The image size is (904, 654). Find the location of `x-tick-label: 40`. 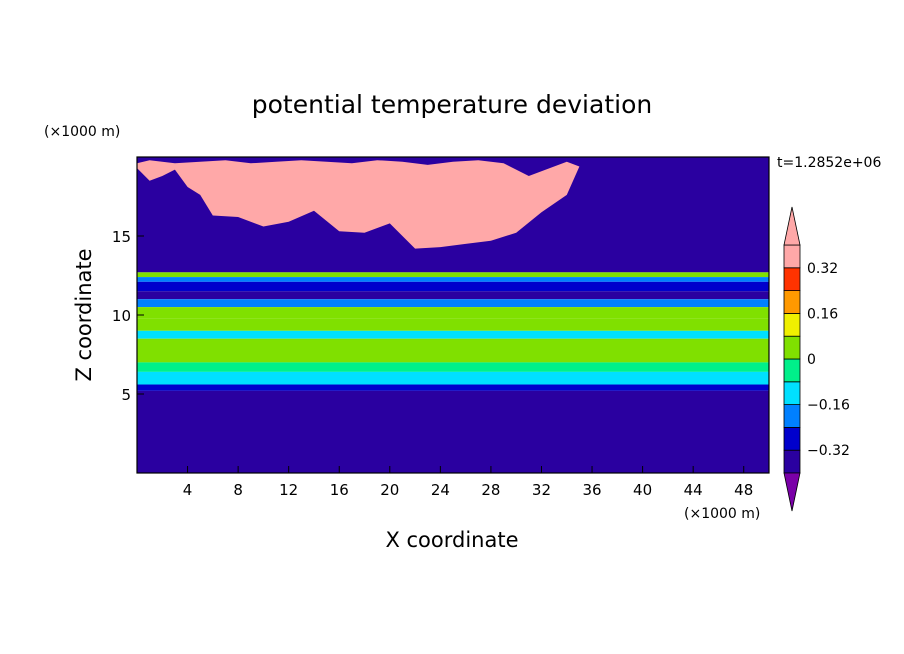

x-tick-label: 40 is located at coordinates (642, 490).